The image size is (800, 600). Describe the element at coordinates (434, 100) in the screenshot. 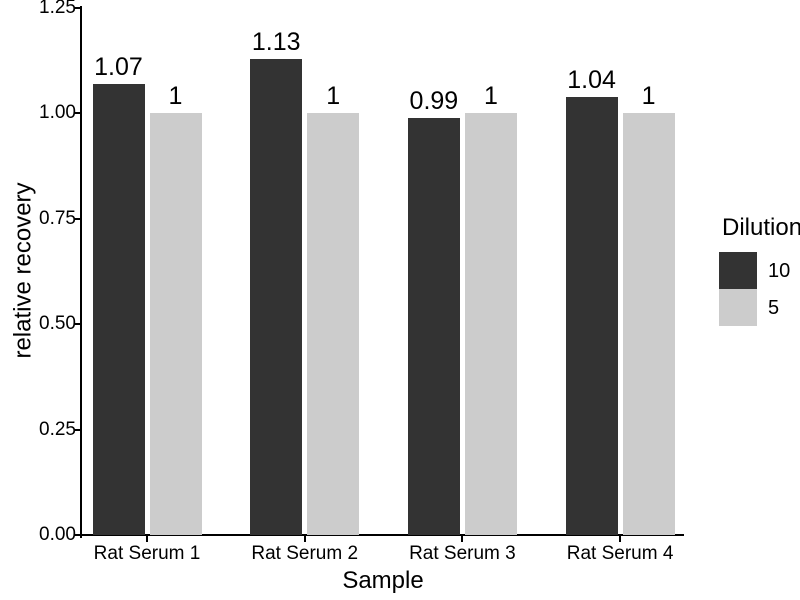

I see `bar-value-label: 0.99` at that location.